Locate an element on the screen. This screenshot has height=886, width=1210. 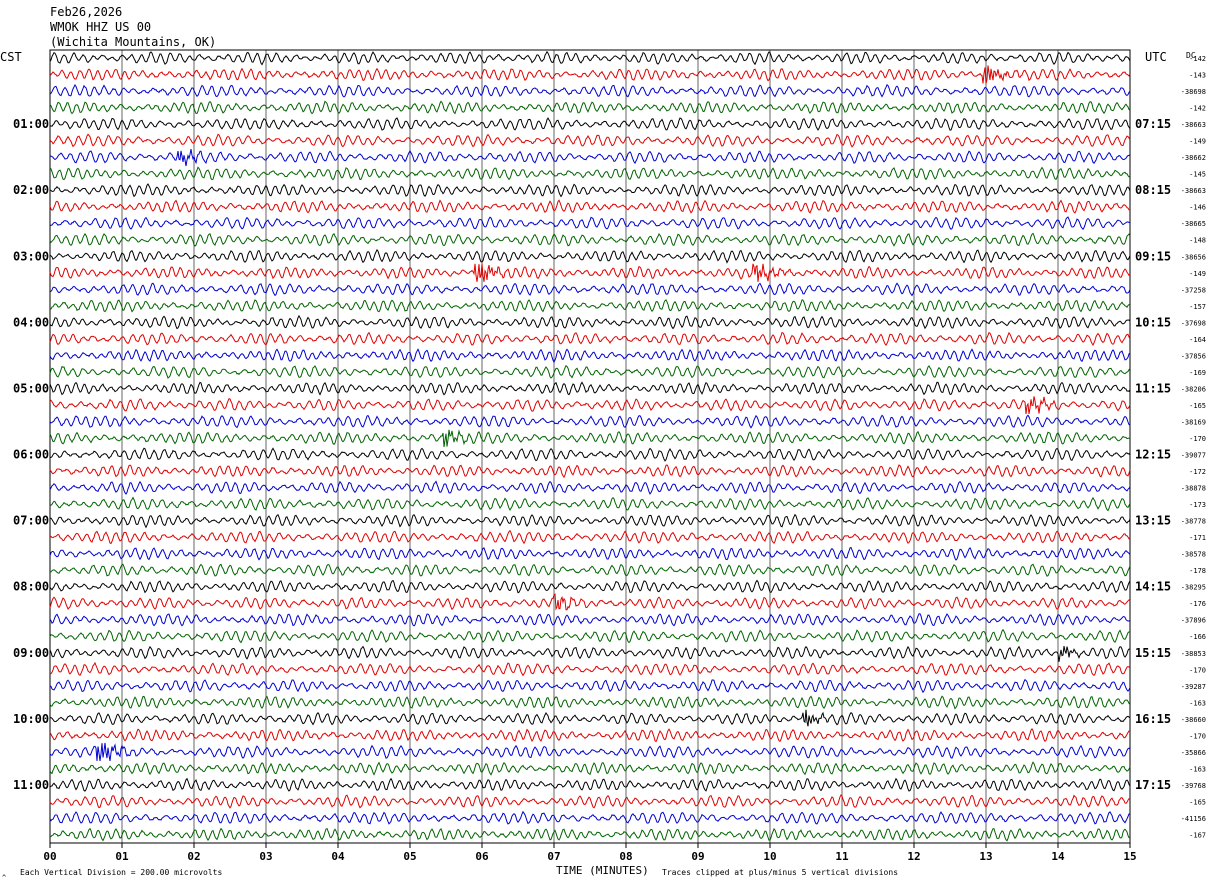
utc-hour-label: 08:15 is located at coordinates (1153, 190).